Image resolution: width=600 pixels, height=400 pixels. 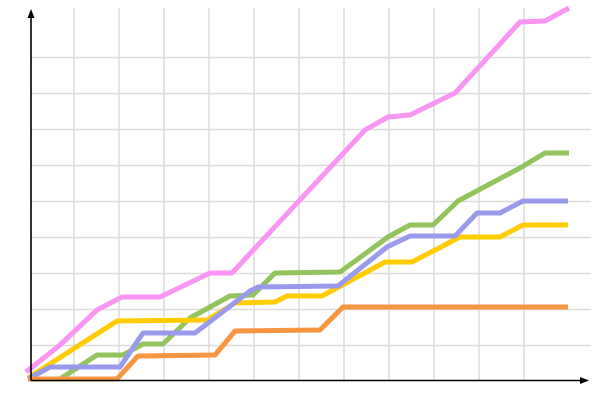 What do you see at coordinates (584, 380) in the screenshot?
I see `x-axis-arrow-icon` at bounding box center [584, 380].